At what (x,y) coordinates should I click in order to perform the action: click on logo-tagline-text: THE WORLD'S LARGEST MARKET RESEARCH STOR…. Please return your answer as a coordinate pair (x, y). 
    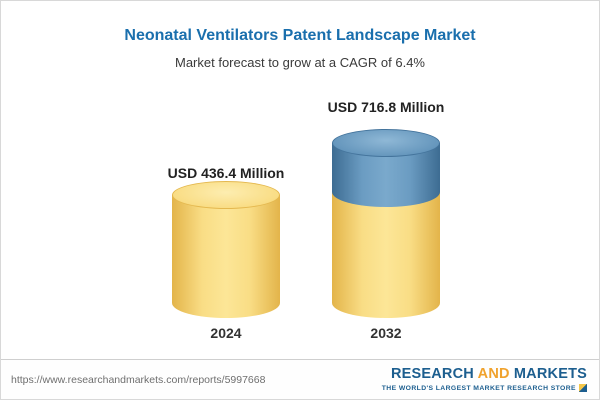
    Looking at the image, I should click on (478, 388).